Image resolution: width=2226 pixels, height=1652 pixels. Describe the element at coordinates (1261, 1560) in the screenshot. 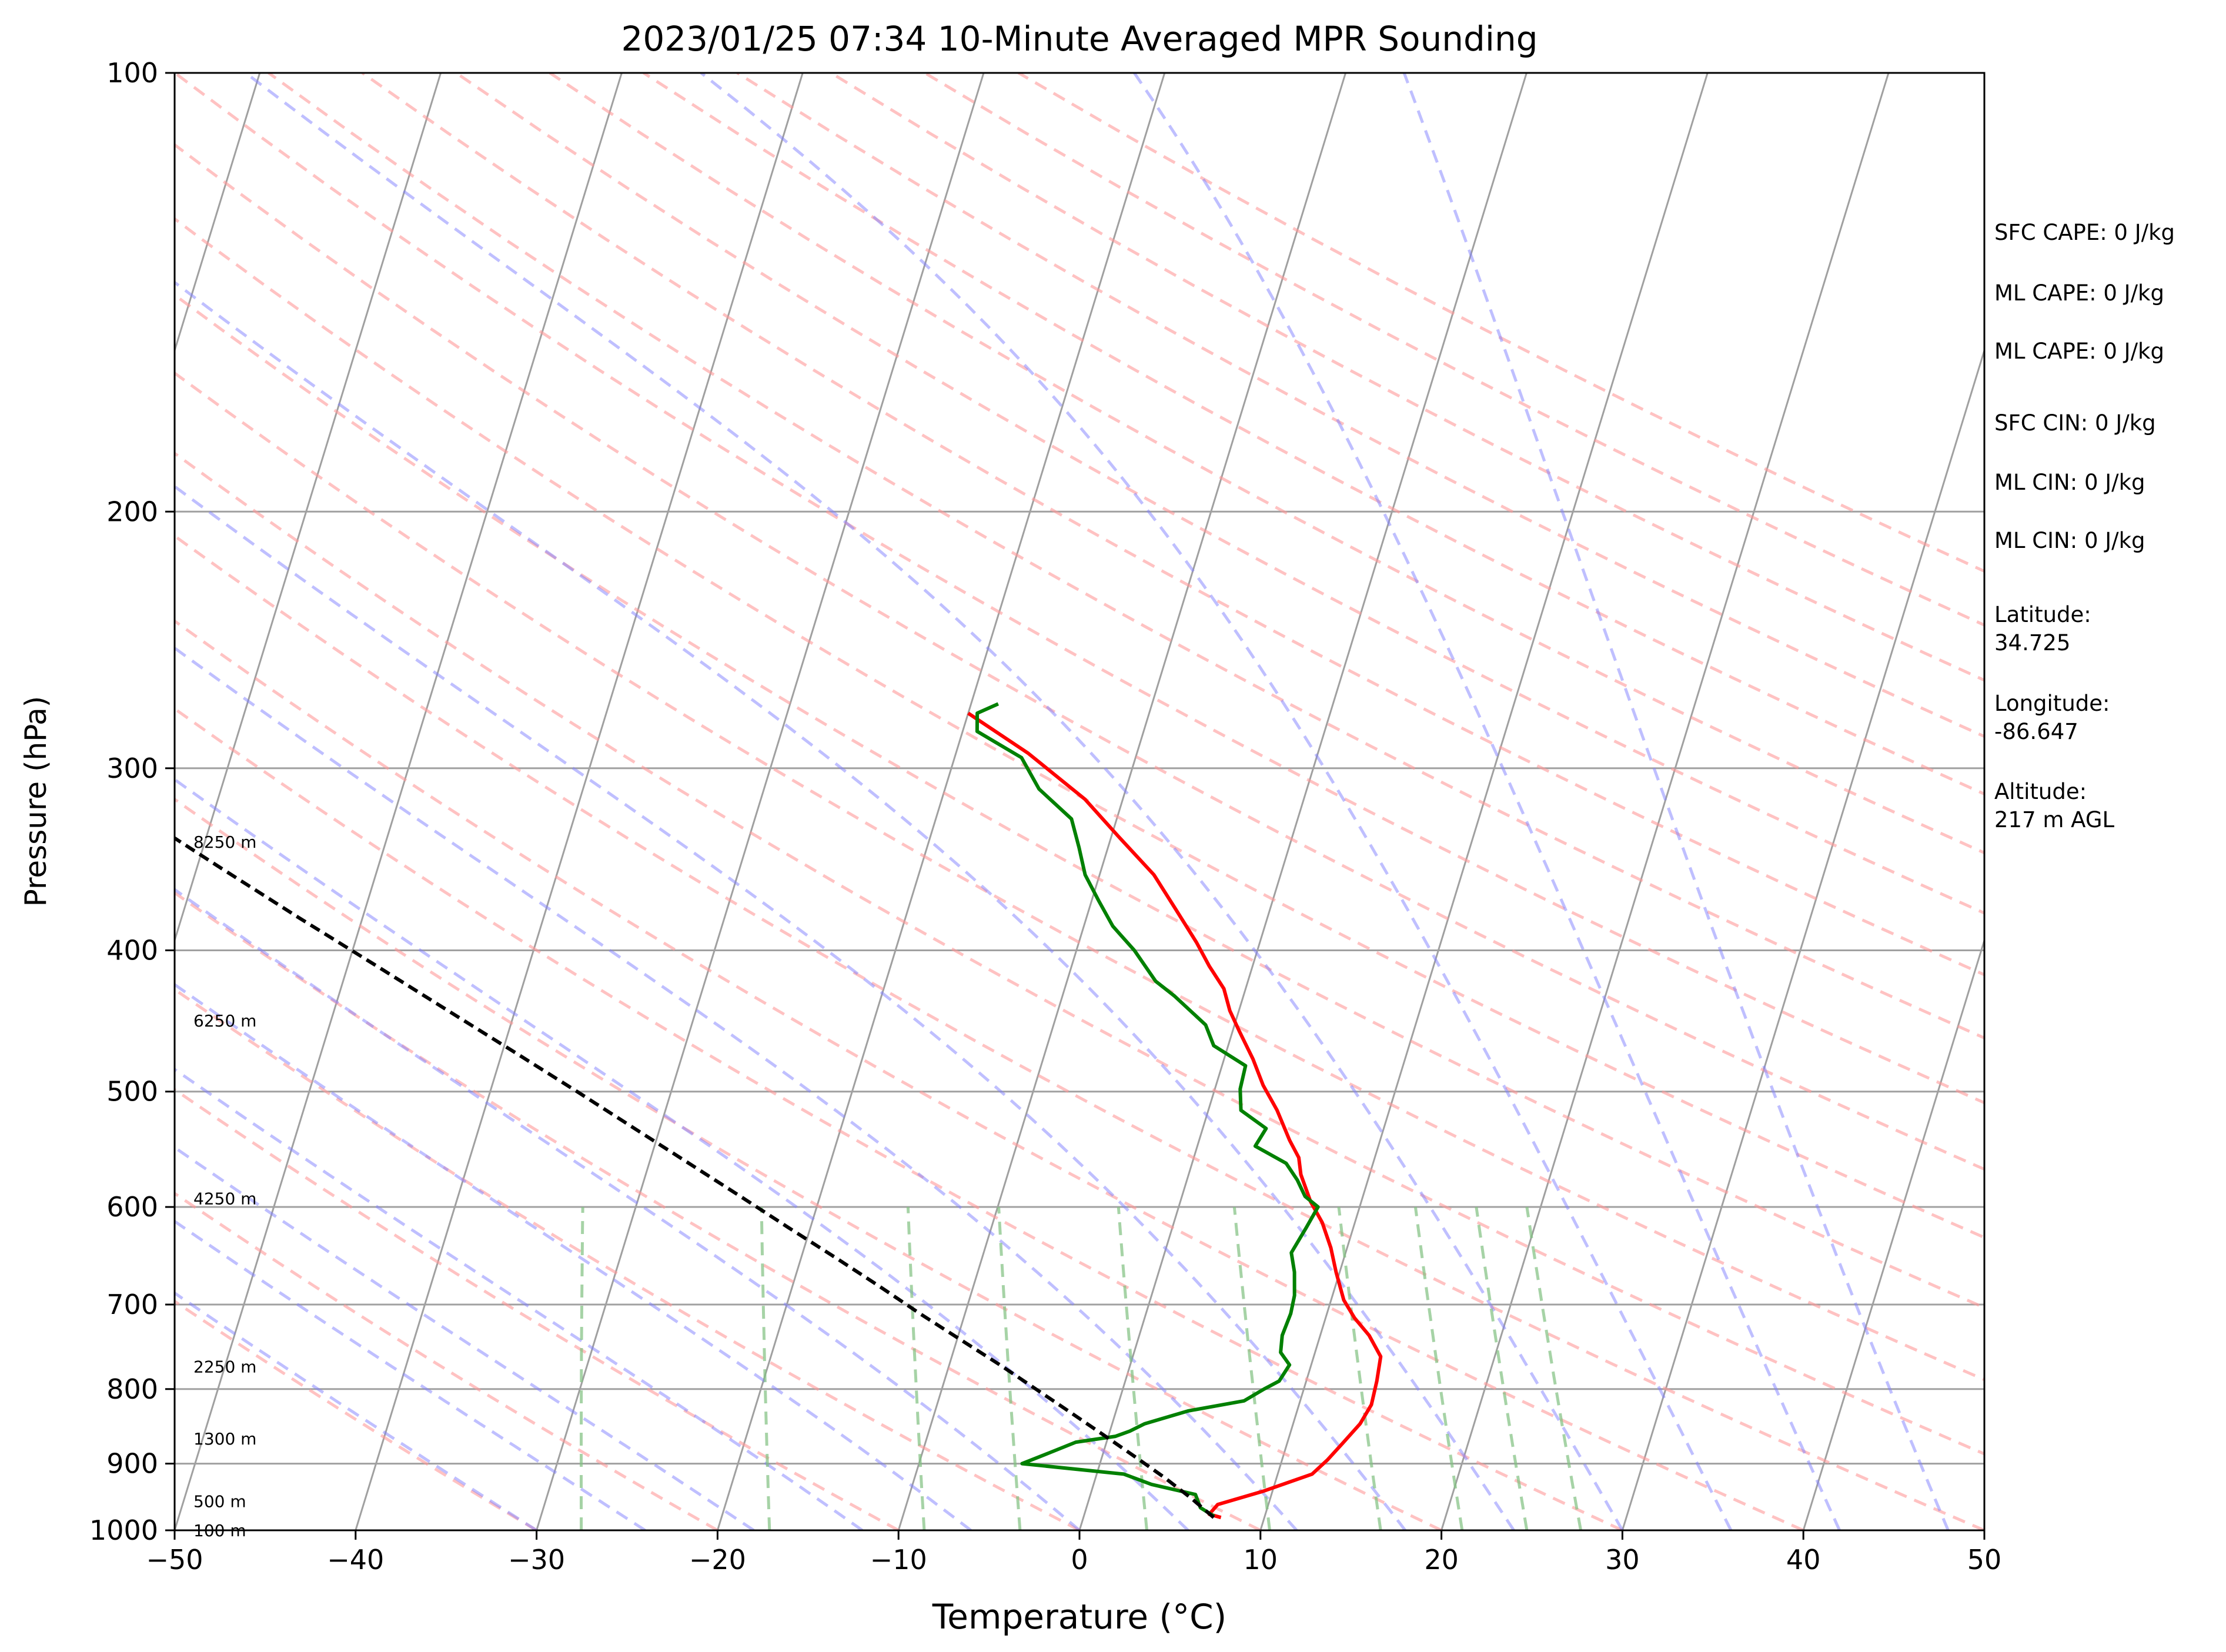

I see `x-tick-label: 10` at that location.